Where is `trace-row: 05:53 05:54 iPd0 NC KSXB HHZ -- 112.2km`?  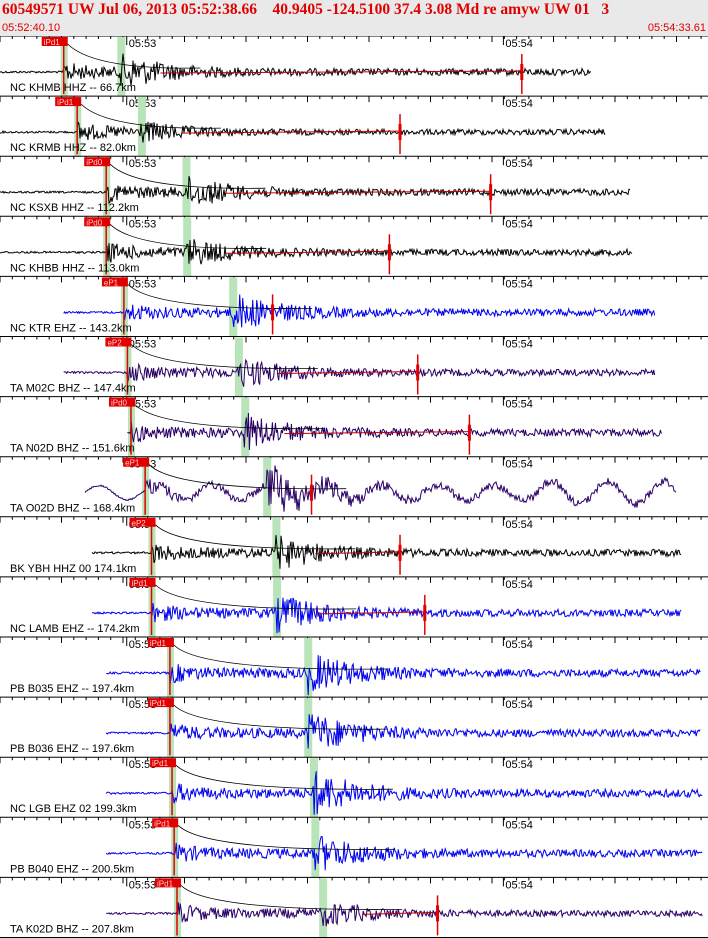
trace-row: 05:53 05:54 iPd0 NC KSXB HHZ -- 112.2km is located at coordinates (354, 186).